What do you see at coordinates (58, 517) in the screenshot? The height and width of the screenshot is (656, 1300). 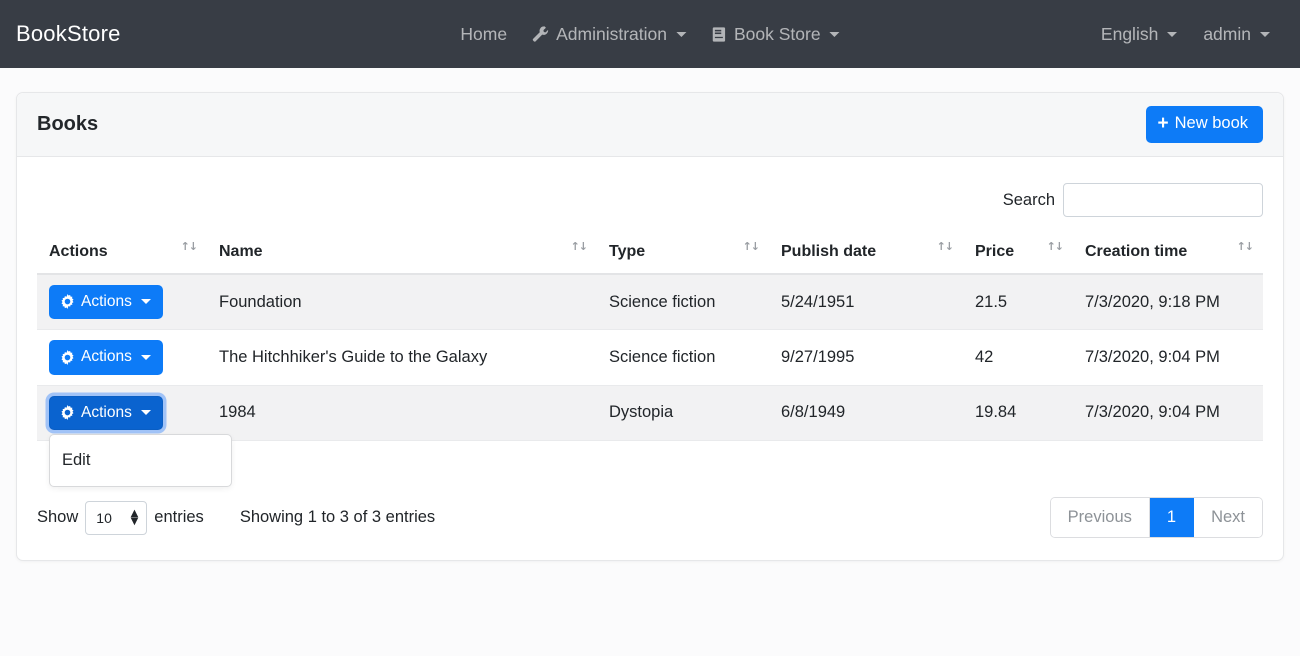 I see `show-label: Show` at bounding box center [58, 517].